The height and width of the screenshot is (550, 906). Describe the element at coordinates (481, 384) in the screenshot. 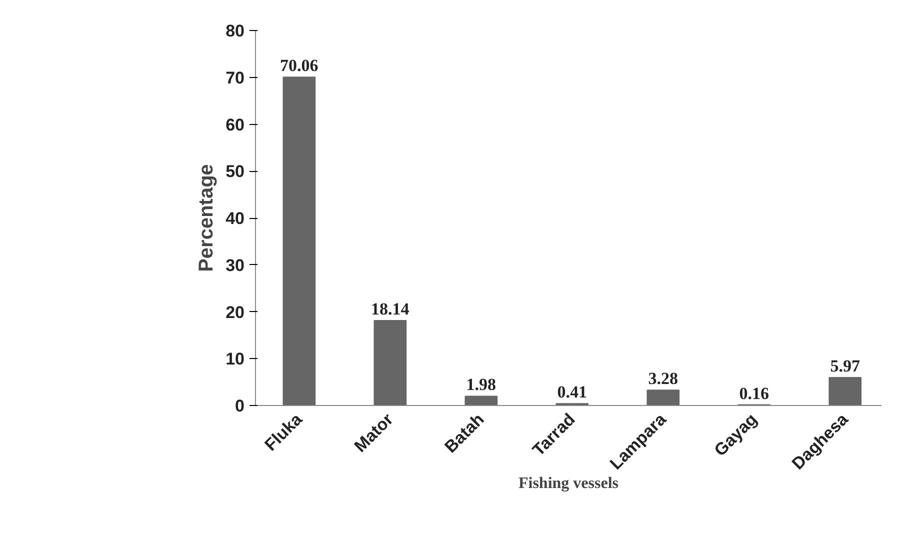

I see `data-label: 1.98` at that location.